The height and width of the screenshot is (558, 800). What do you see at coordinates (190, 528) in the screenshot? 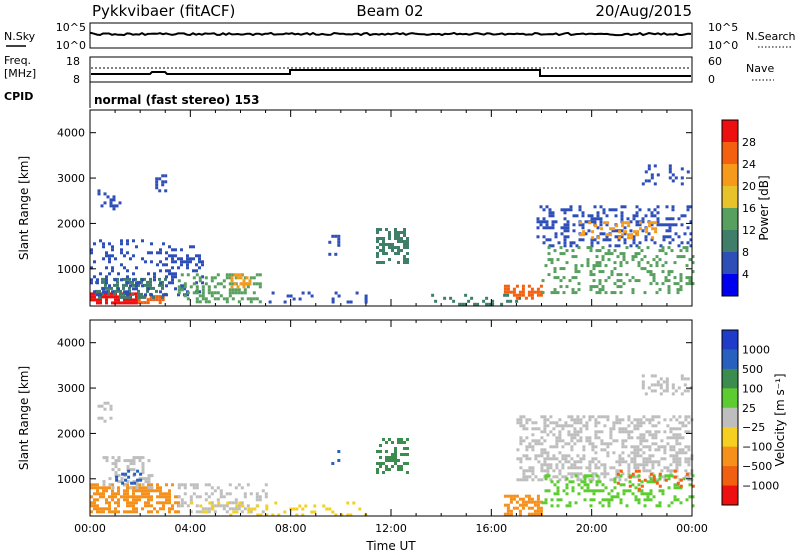
I see `x-tick-label: 04:00` at bounding box center [190, 528].